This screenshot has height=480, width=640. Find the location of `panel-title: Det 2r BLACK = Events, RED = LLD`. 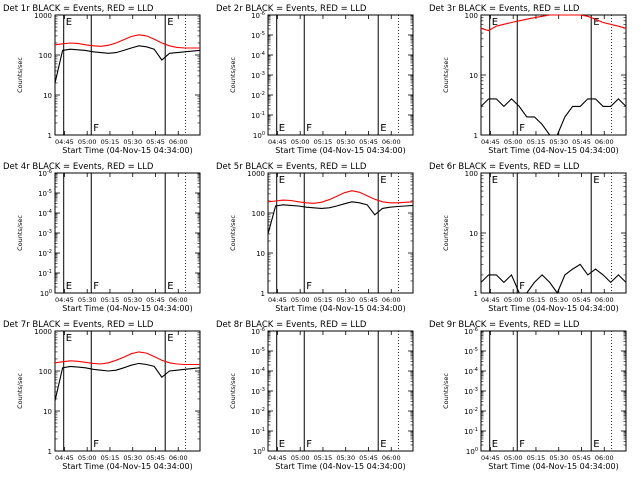

panel-title: Det 2r BLACK = Events, RED = LLD is located at coordinates (291, 9).